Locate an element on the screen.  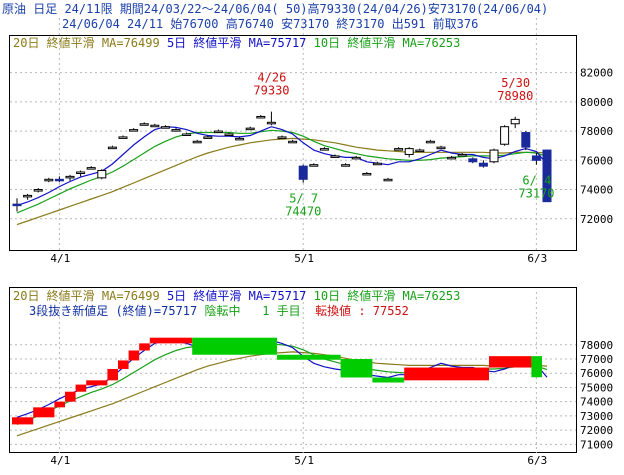
legend-ma10: 10日 終値平滑 MA=76253 is located at coordinates (387, 43).